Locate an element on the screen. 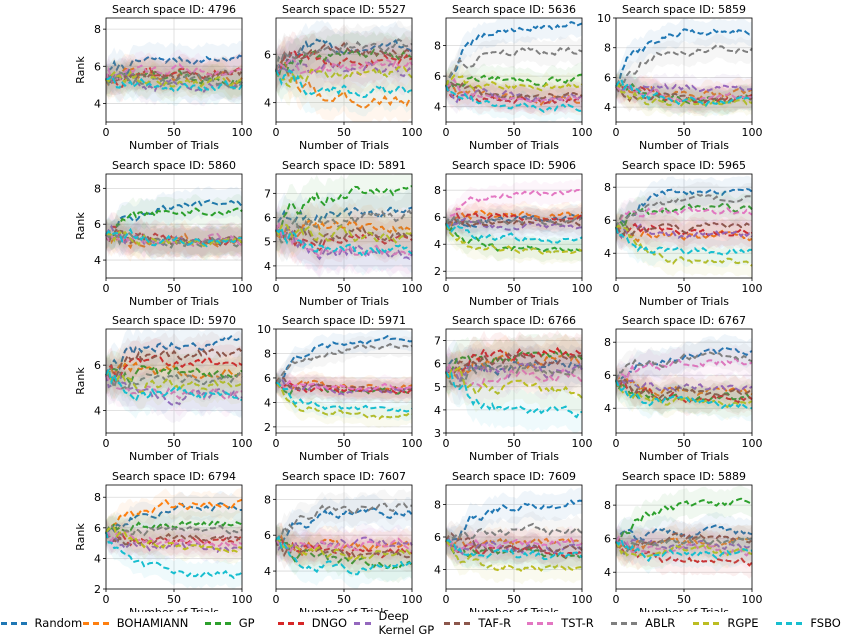 The image size is (850, 637). y-tick-label: 3 is located at coordinates (437, 433).